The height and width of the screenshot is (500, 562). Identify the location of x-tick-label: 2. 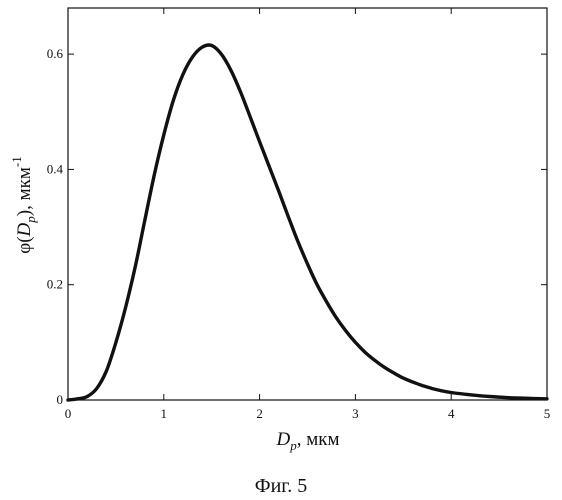
(259, 413).